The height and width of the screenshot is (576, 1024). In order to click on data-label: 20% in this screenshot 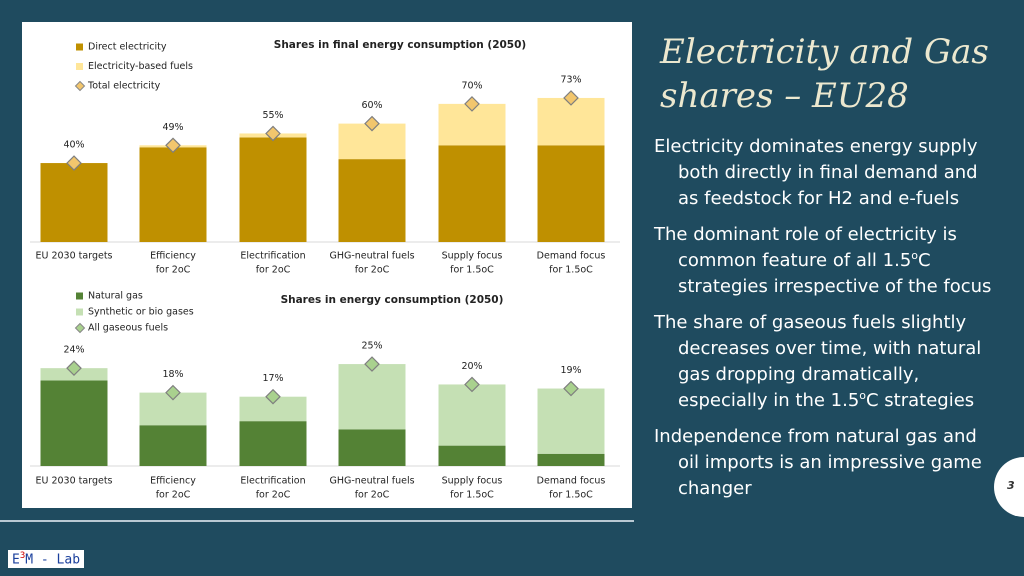, I will do `click(471, 366)`.